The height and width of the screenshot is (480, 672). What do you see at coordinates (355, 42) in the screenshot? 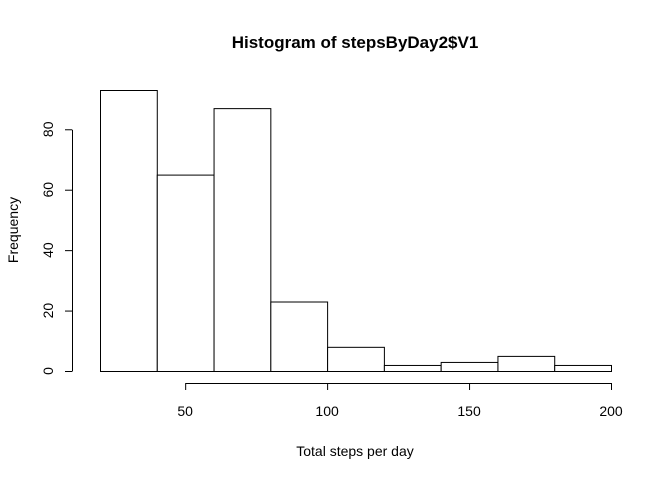
I see `chart-title: Histogram of stepsByDay2$V1` at bounding box center [355, 42].